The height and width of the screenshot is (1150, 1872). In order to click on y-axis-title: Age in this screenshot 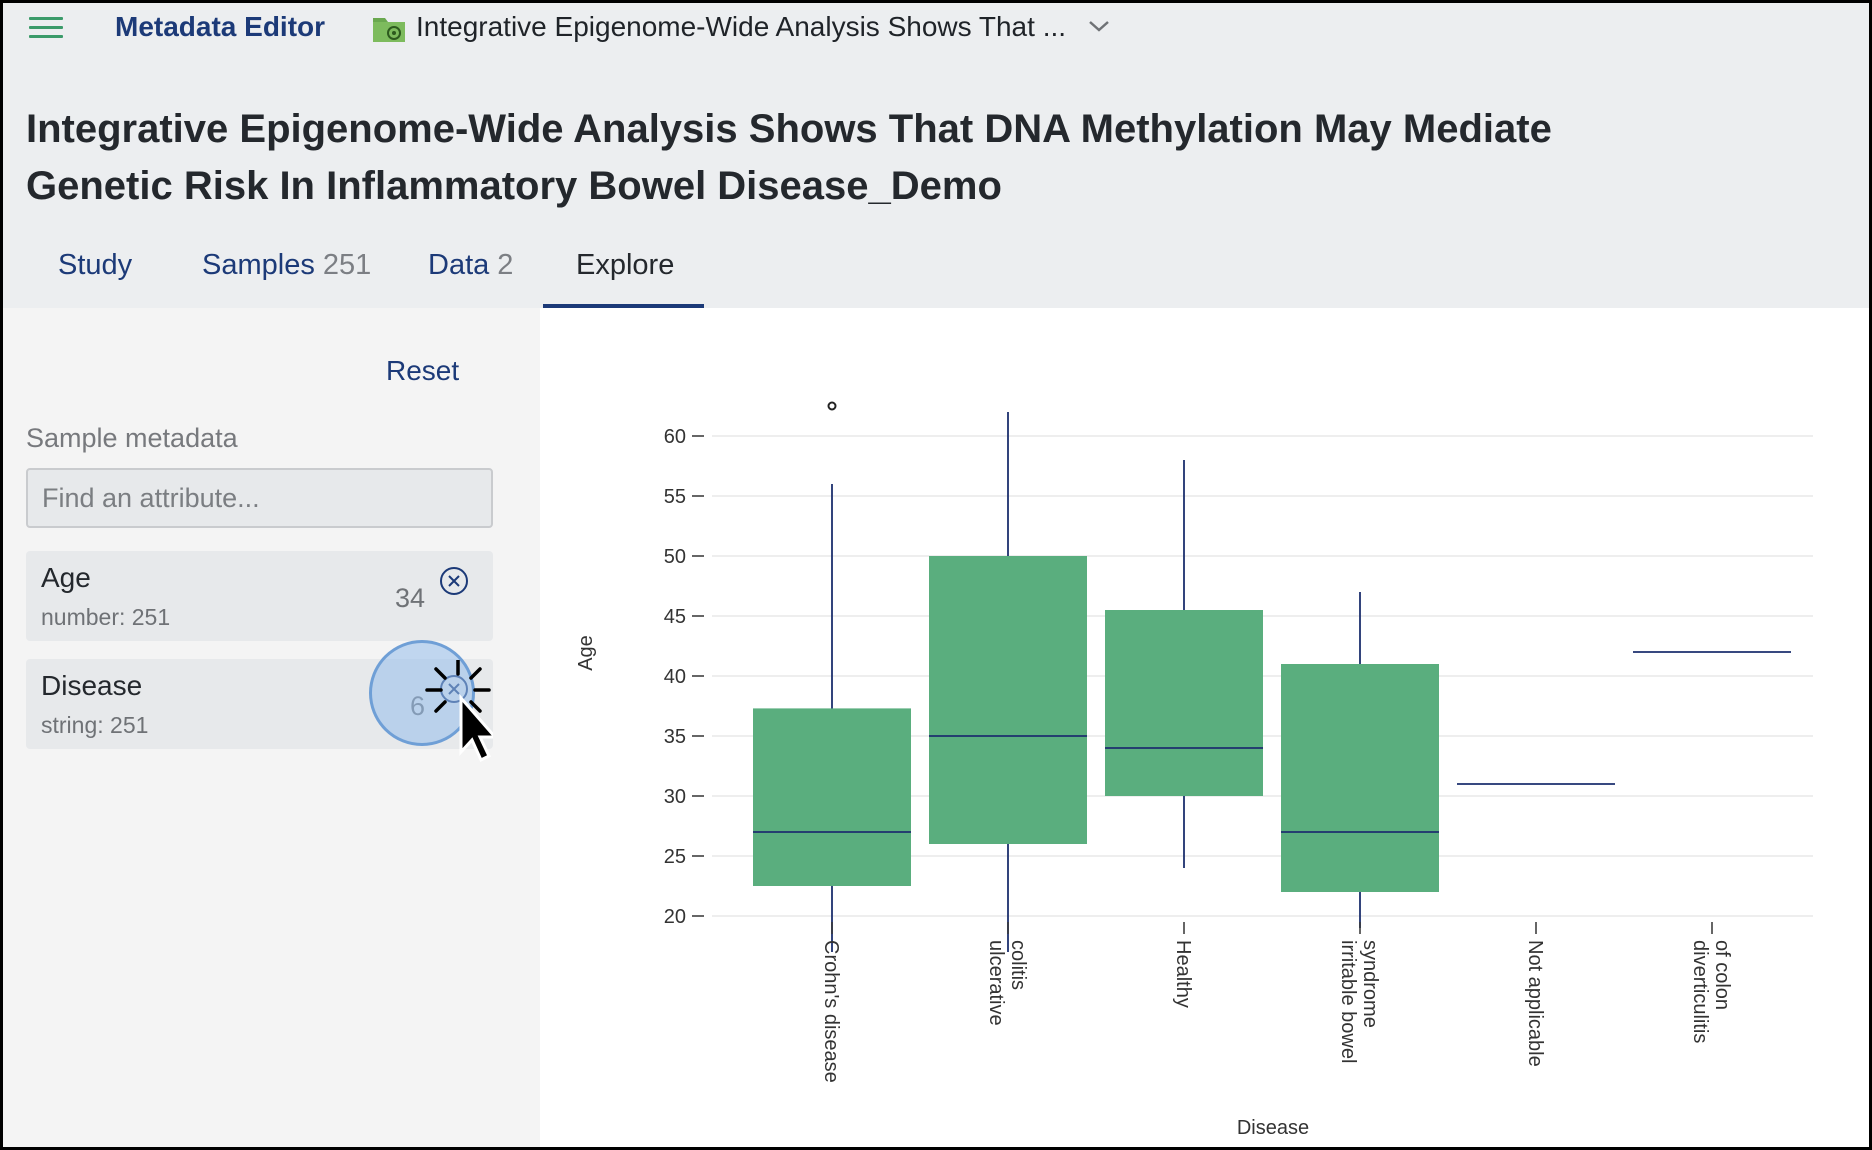, I will do `click(586, 653)`.